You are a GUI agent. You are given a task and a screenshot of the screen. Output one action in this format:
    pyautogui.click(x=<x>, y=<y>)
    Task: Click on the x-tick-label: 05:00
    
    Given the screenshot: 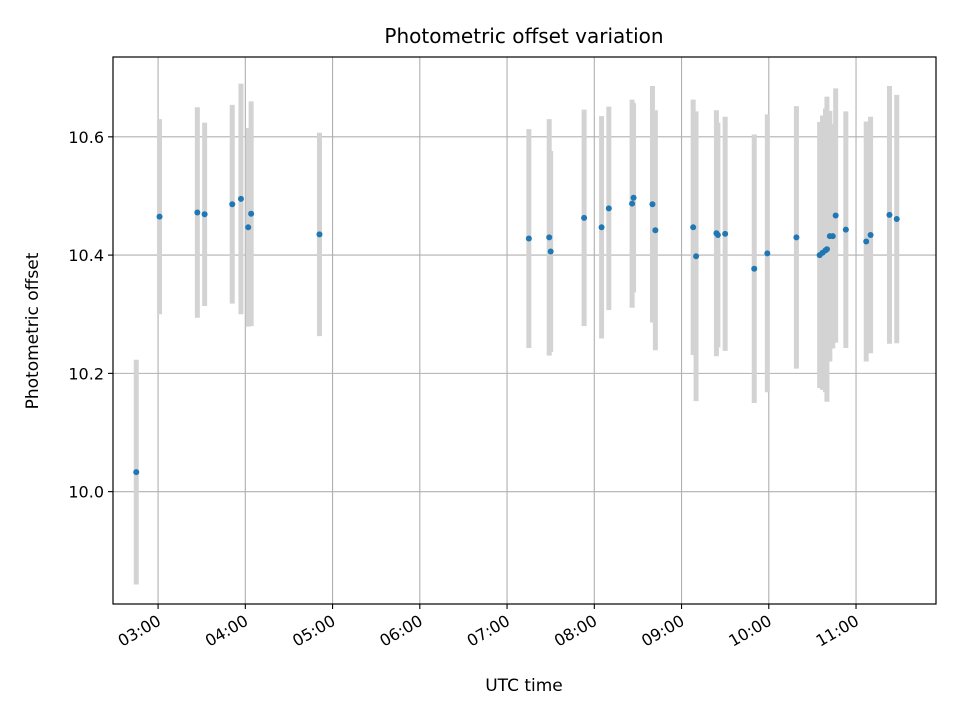 What is the action you would take?
    pyautogui.click(x=313, y=631)
    